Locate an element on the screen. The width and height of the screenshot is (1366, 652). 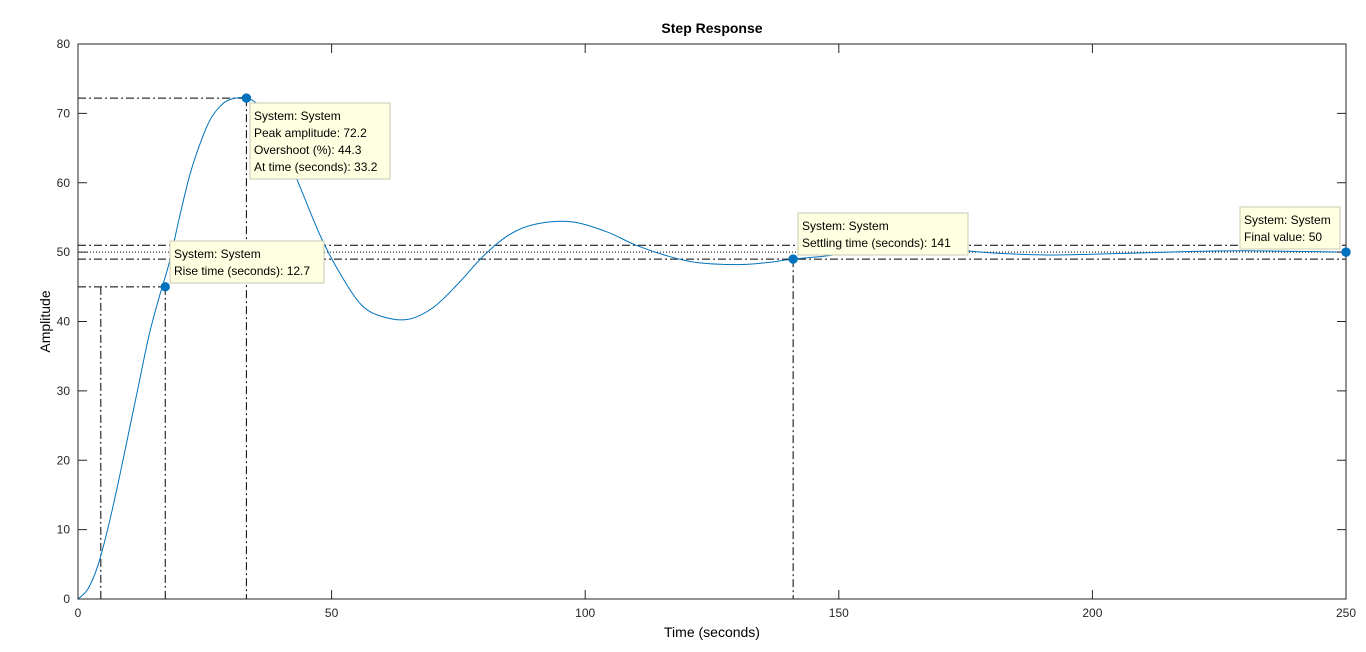
y-tick-label: 70 is located at coordinates (64, 113).